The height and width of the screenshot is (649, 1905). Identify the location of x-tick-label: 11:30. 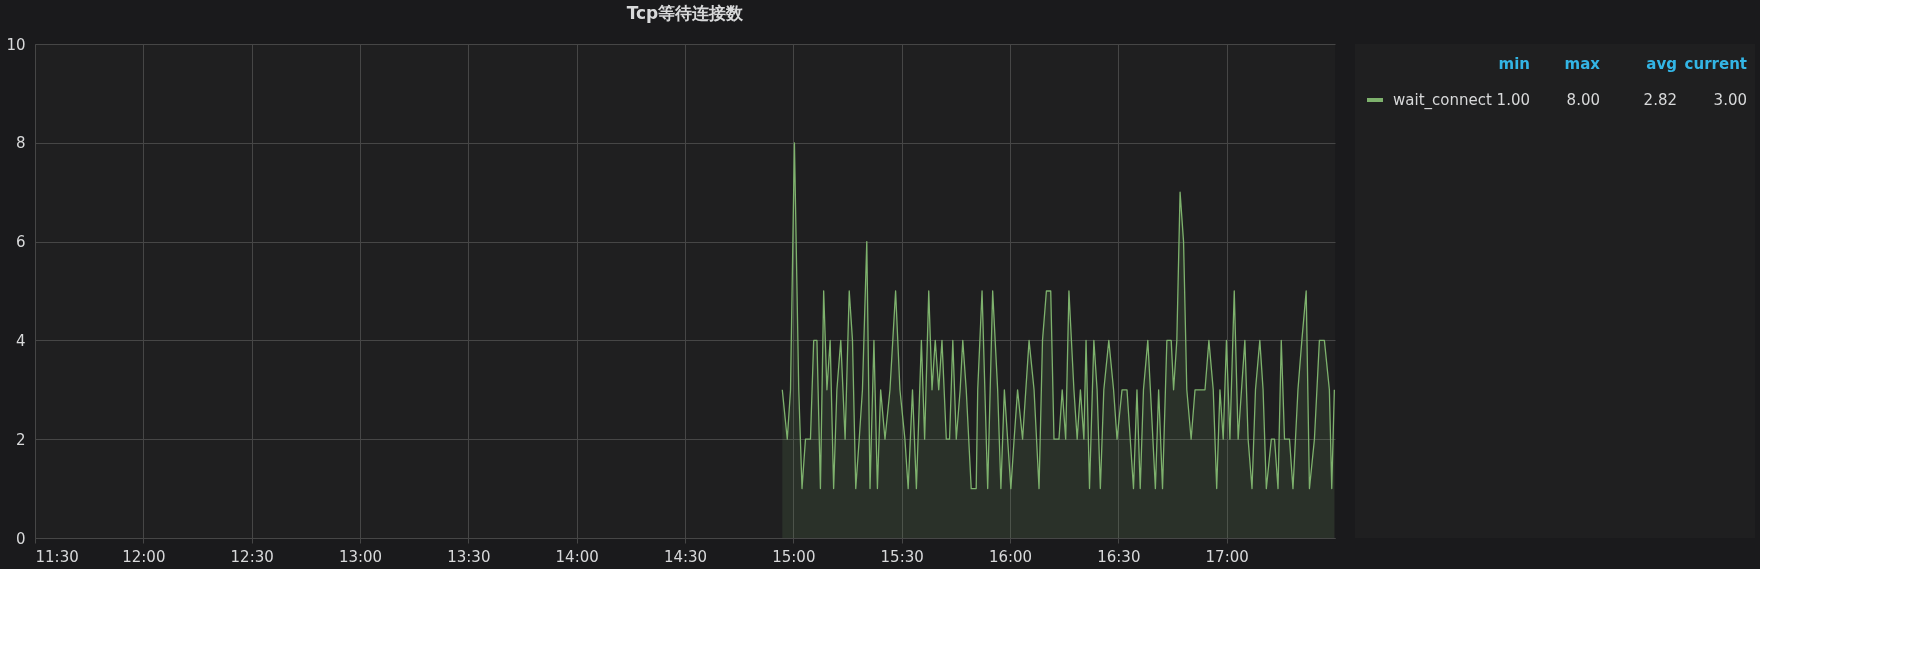
(57, 556).